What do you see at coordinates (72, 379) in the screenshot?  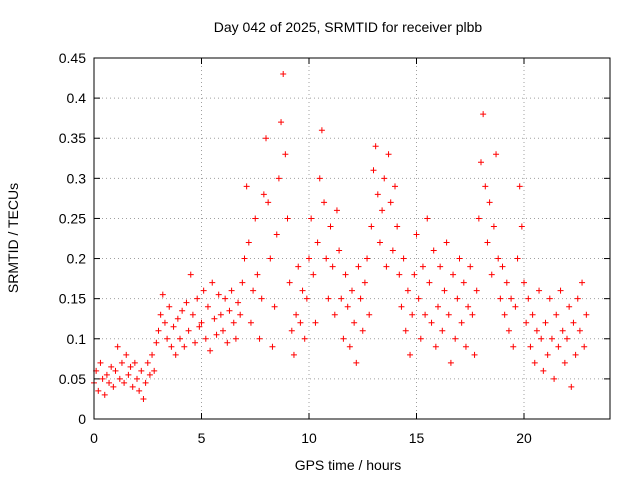 I see `y-tick-label: 0.05` at bounding box center [72, 379].